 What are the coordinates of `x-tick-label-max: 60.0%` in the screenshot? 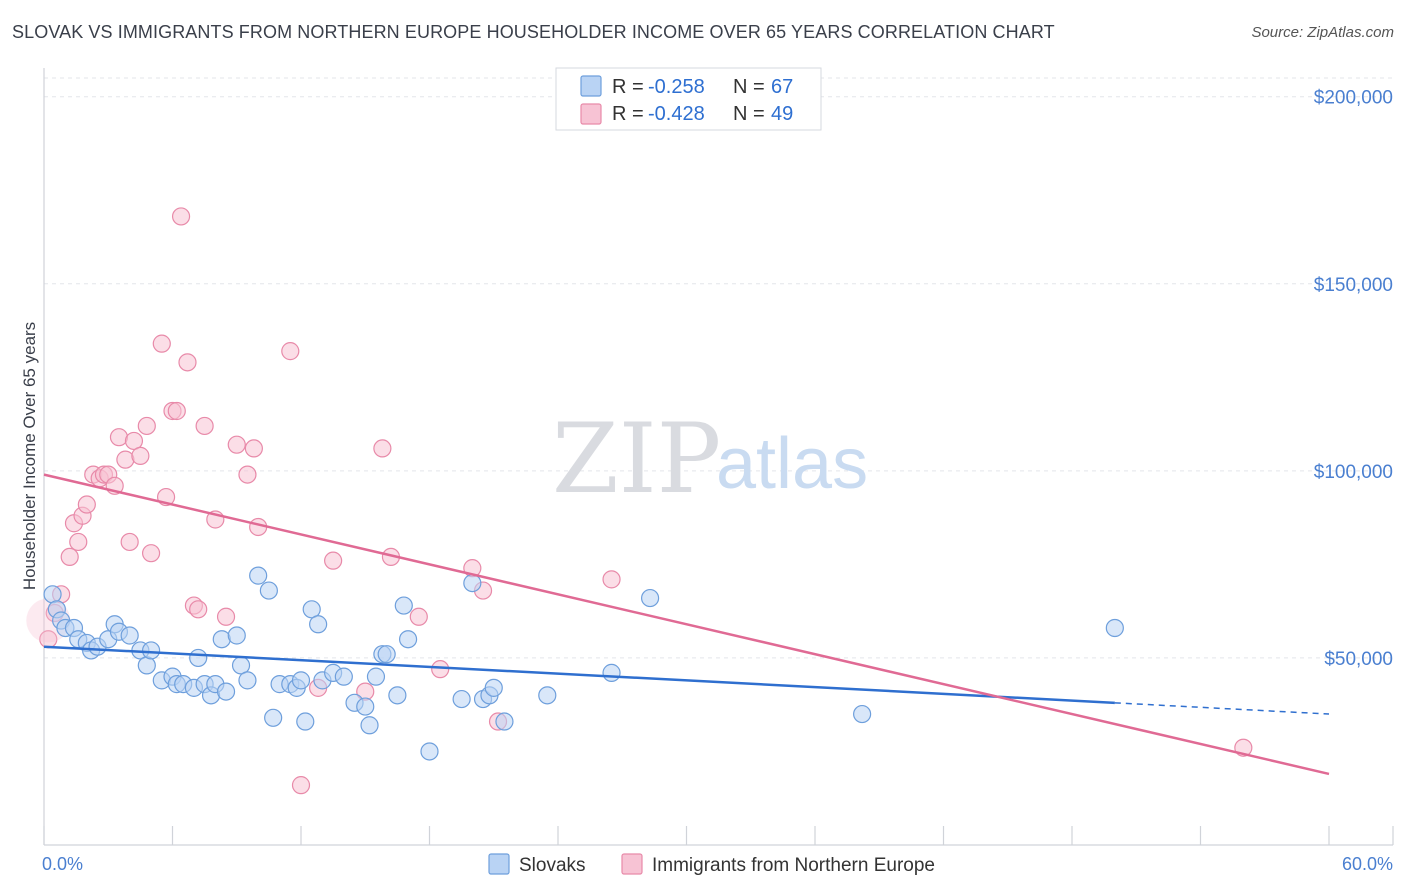 It's located at (1367, 864).